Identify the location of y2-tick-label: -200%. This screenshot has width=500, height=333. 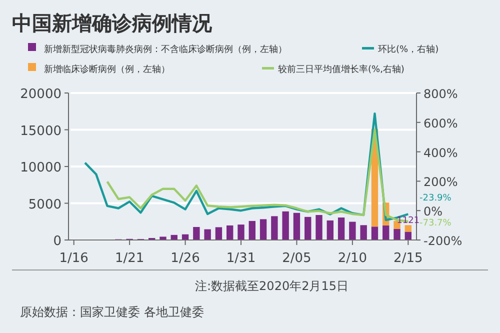
(443, 241).